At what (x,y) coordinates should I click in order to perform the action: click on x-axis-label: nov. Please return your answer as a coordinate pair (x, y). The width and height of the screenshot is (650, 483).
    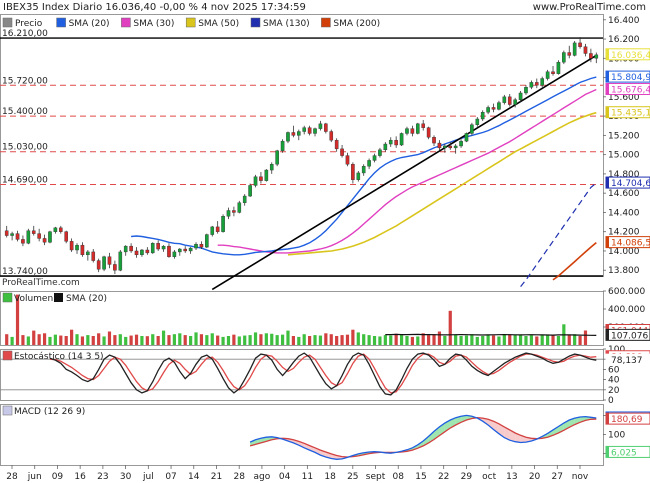
    Looking at the image, I should click on (580, 477).